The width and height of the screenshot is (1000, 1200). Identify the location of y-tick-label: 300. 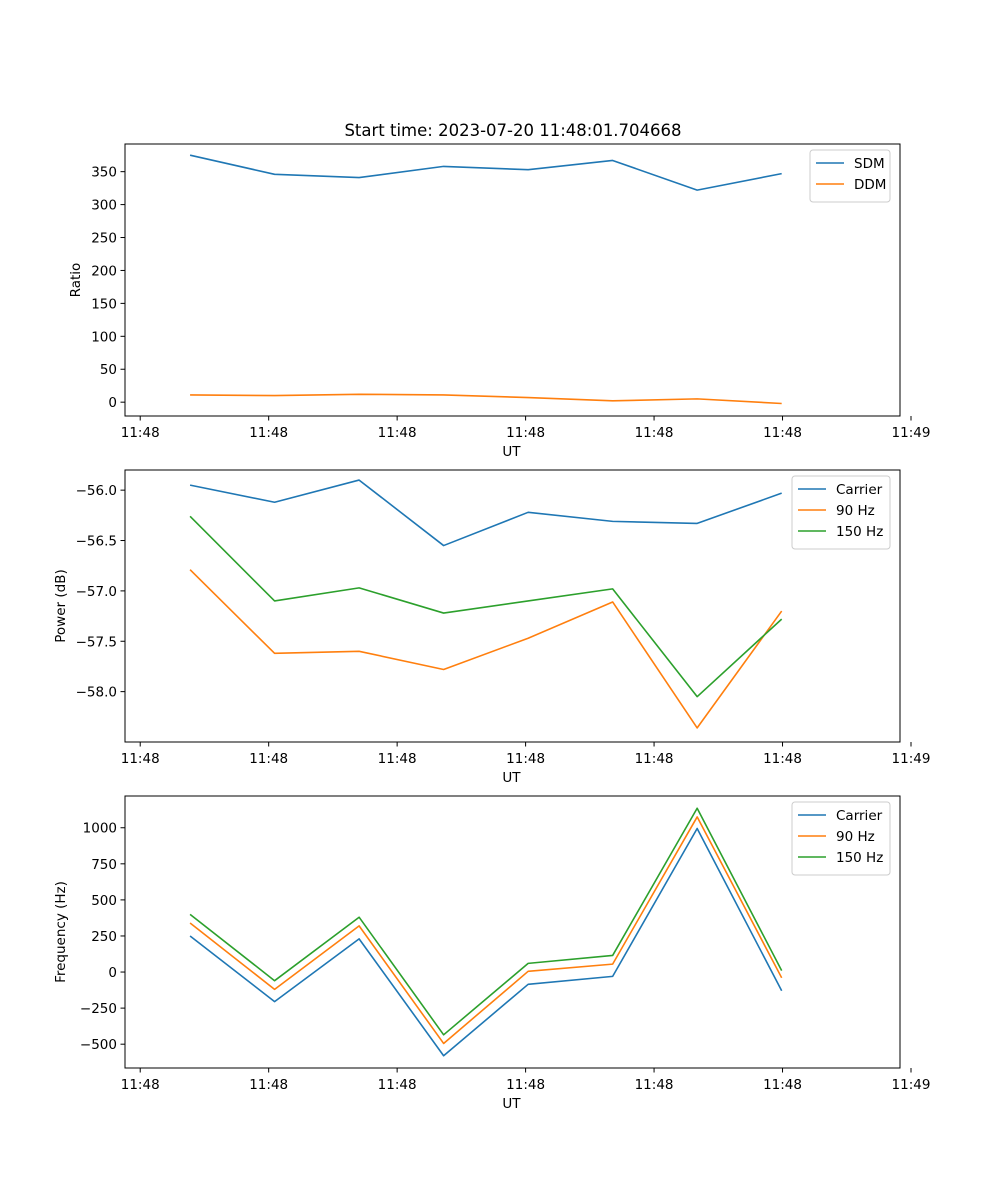
(104, 206).